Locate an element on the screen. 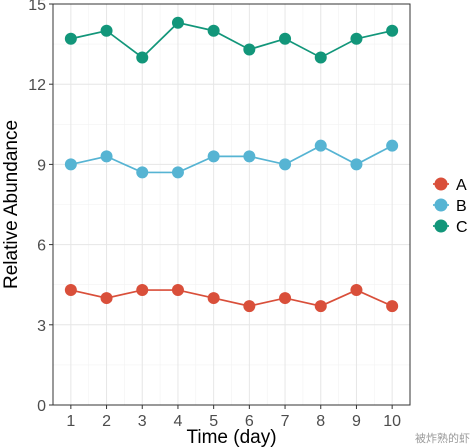 The height and width of the screenshot is (447, 474). legend-marker-C is located at coordinates (441, 226).